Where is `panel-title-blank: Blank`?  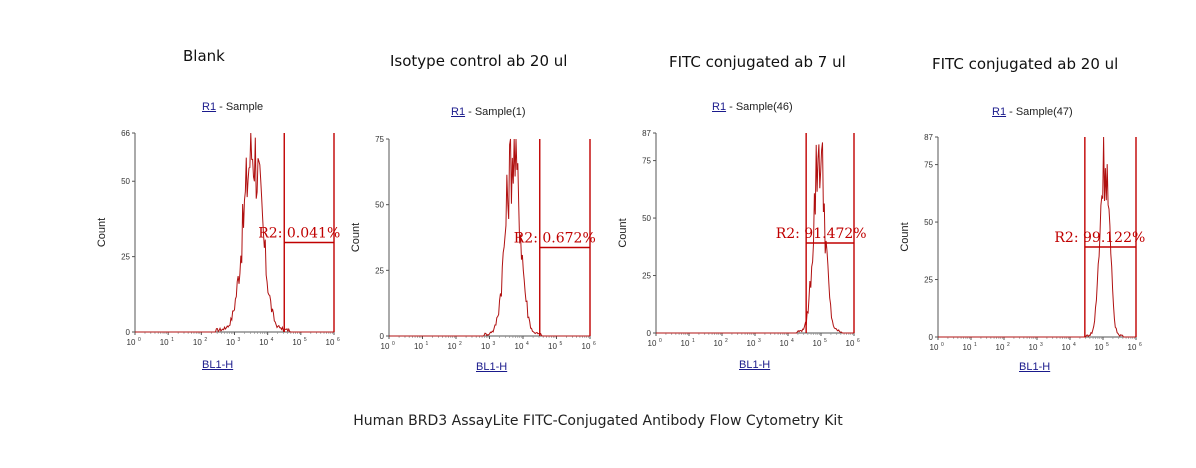
panel-title-blank: Blank is located at coordinates (204, 56).